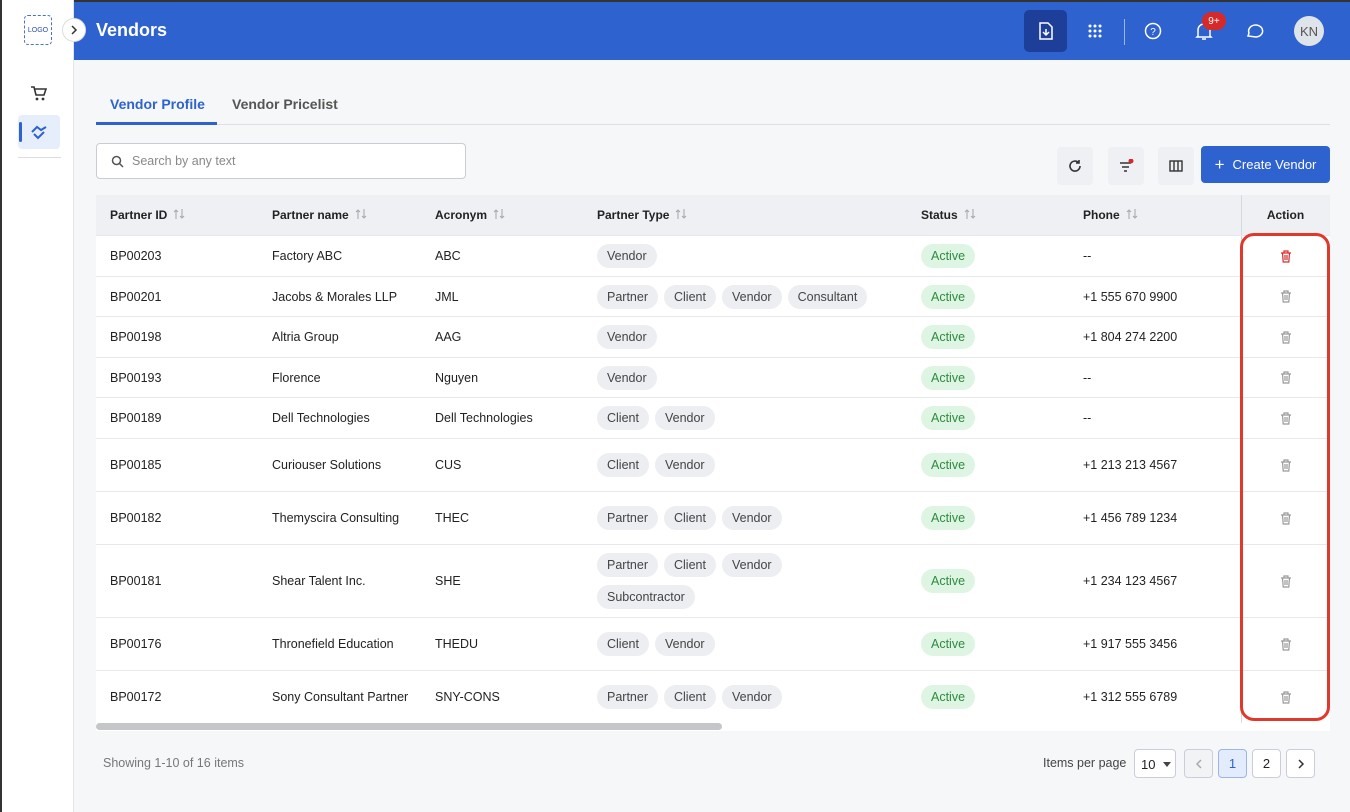 The height and width of the screenshot is (812, 1350). I want to click on page-button: 1, so click(1232, 763).